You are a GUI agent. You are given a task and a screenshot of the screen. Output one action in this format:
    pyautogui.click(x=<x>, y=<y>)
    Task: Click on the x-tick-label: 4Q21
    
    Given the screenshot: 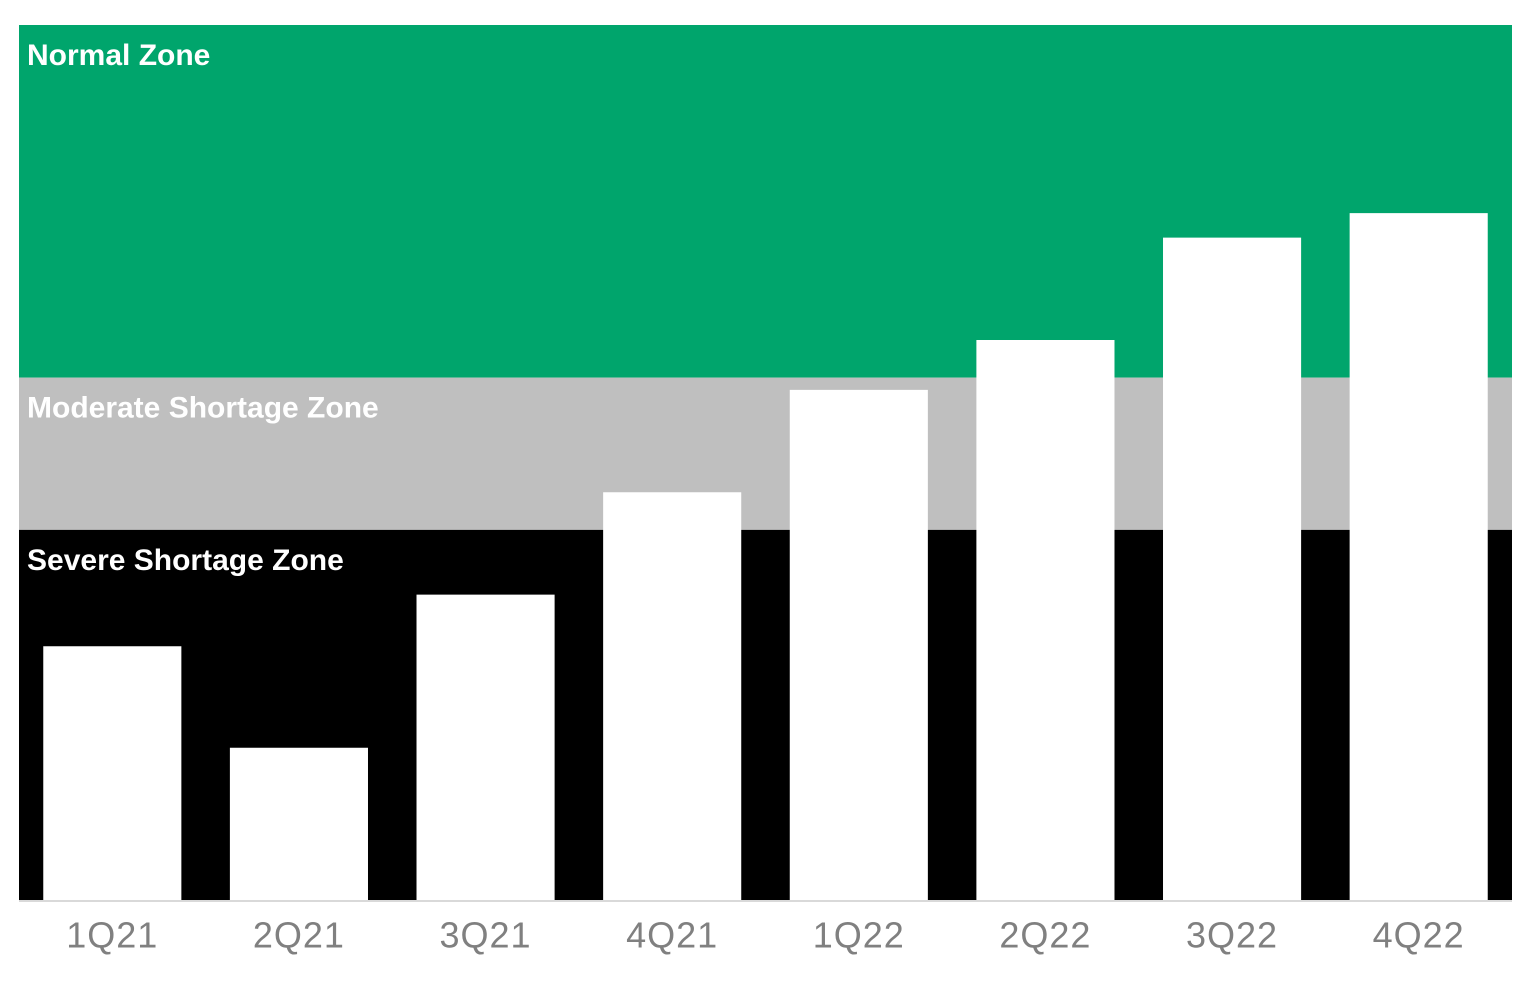 What is the action you would take?
    pyautogui.click(x=672, y=935)
    